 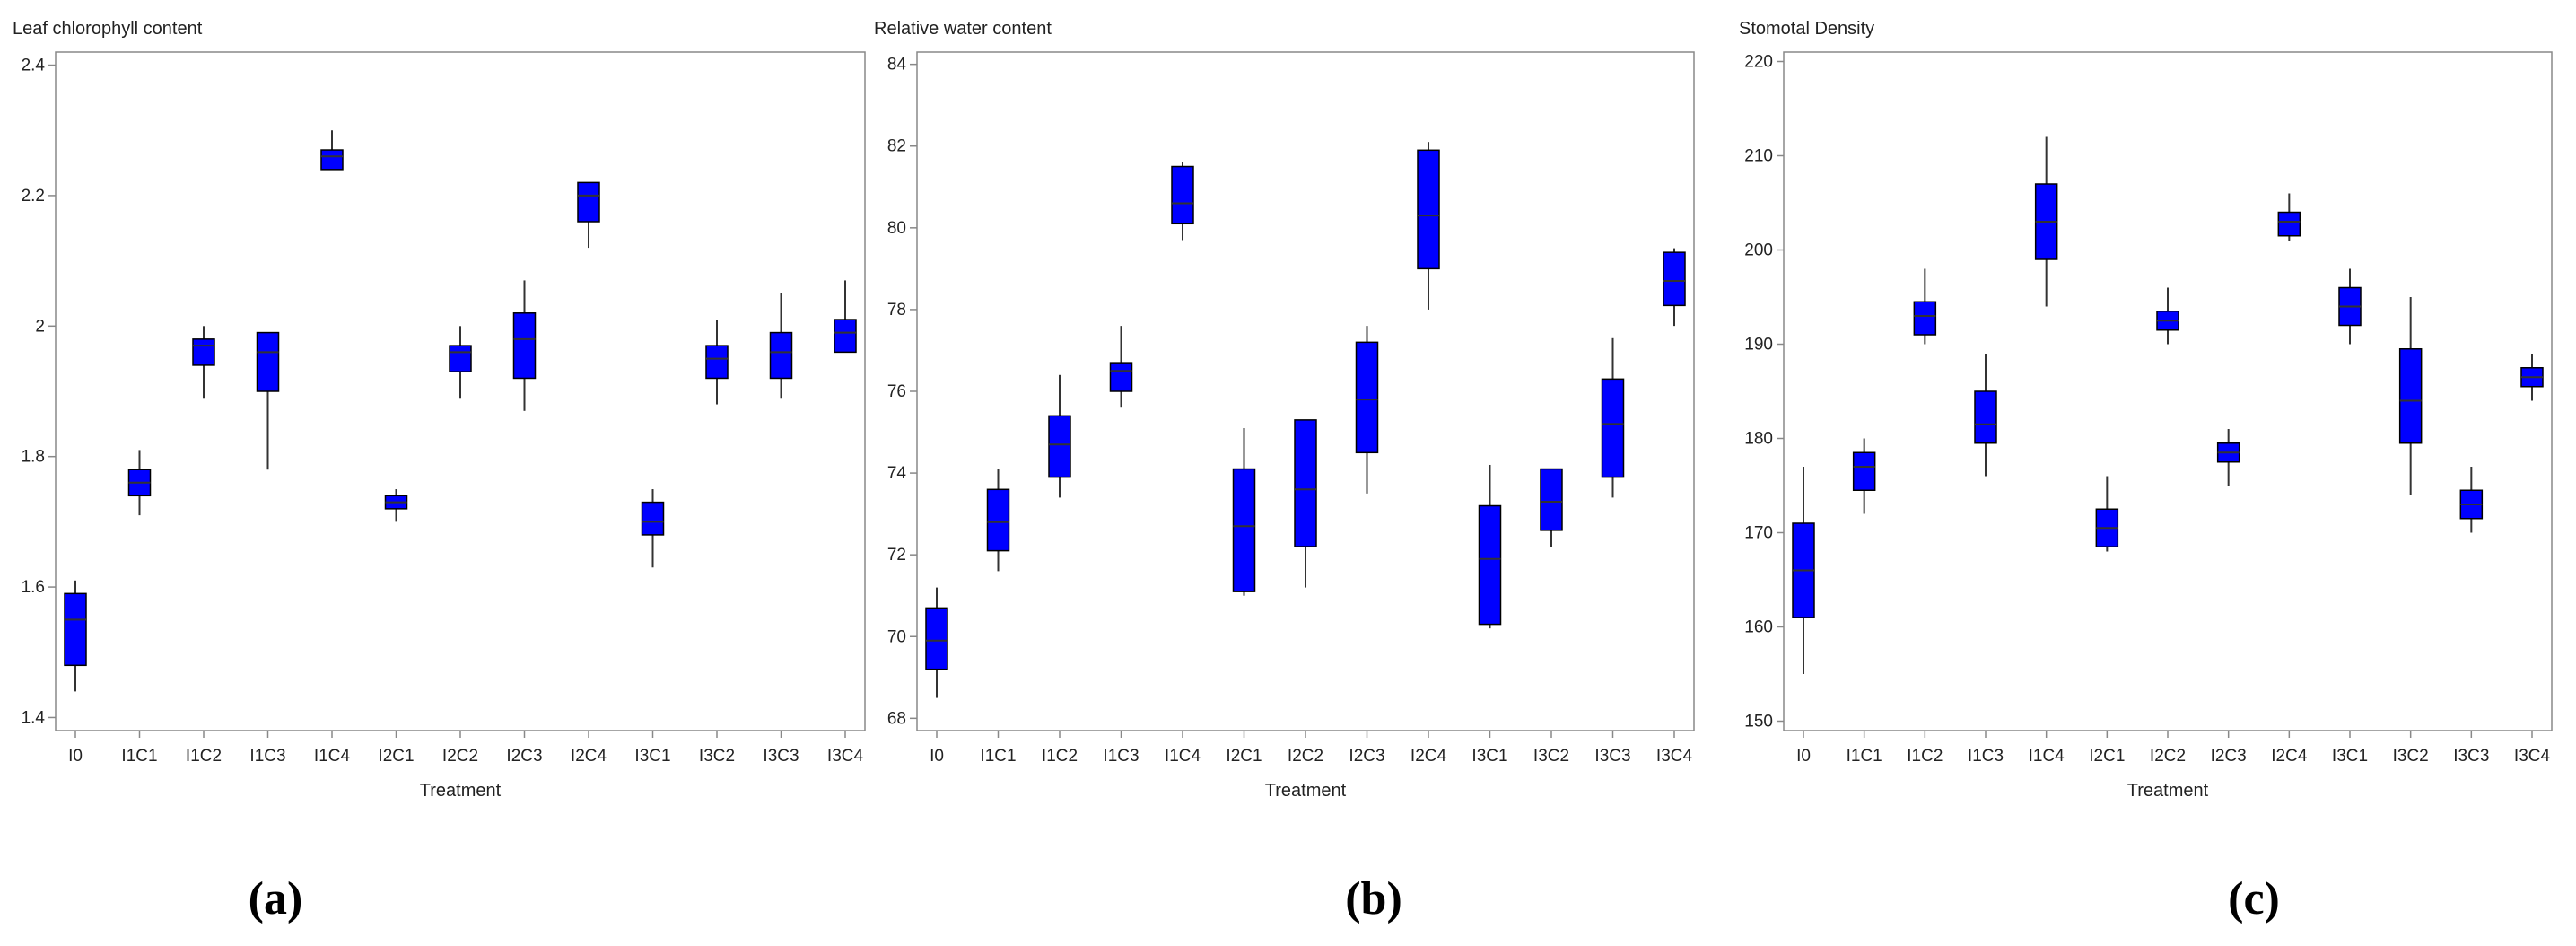 I want to click on y-tick-label: 82, so click(x=896, y=146).